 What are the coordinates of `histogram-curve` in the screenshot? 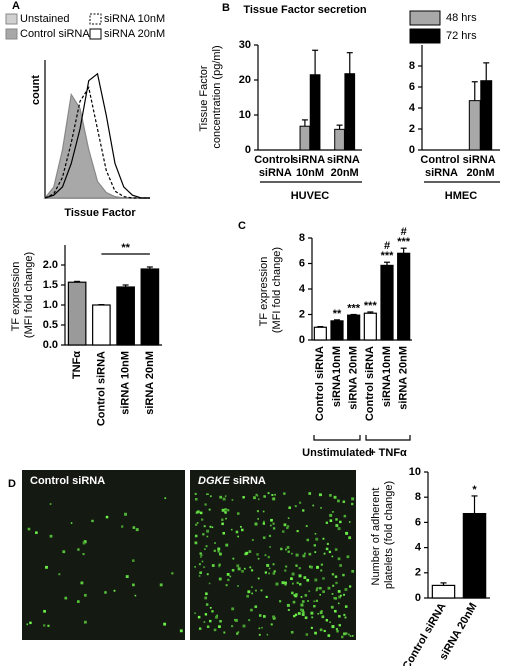 It's located at (96, 145).